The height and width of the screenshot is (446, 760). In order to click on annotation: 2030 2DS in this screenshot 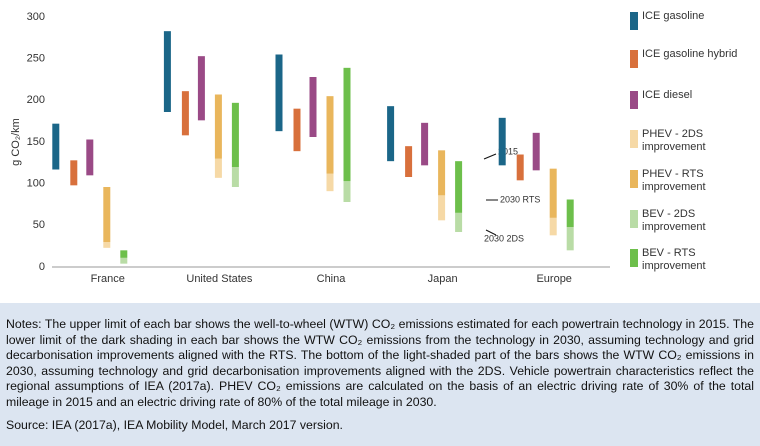, I will do `click(504, 238)`.